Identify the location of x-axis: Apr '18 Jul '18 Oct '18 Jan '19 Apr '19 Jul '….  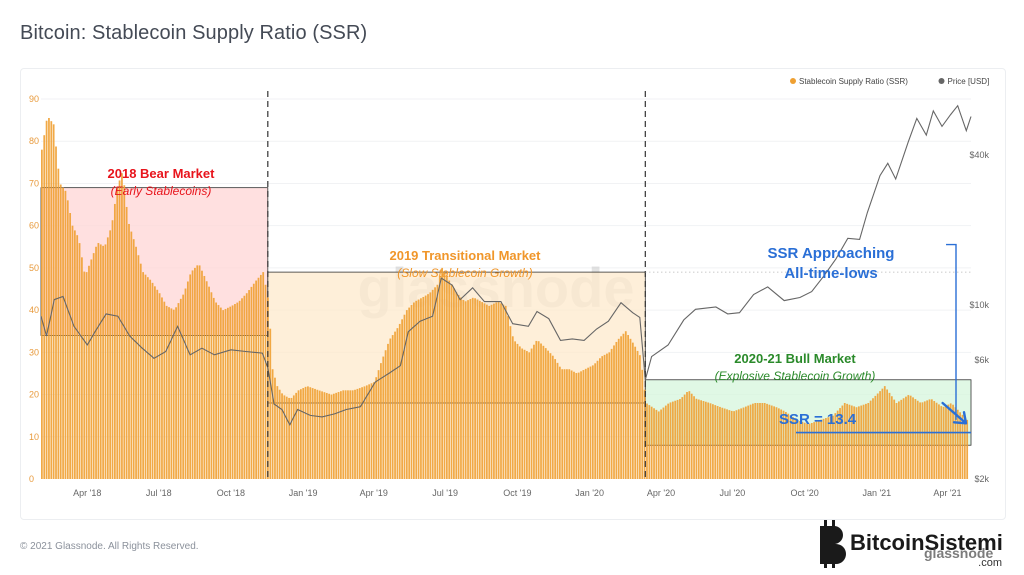
(517, 493).